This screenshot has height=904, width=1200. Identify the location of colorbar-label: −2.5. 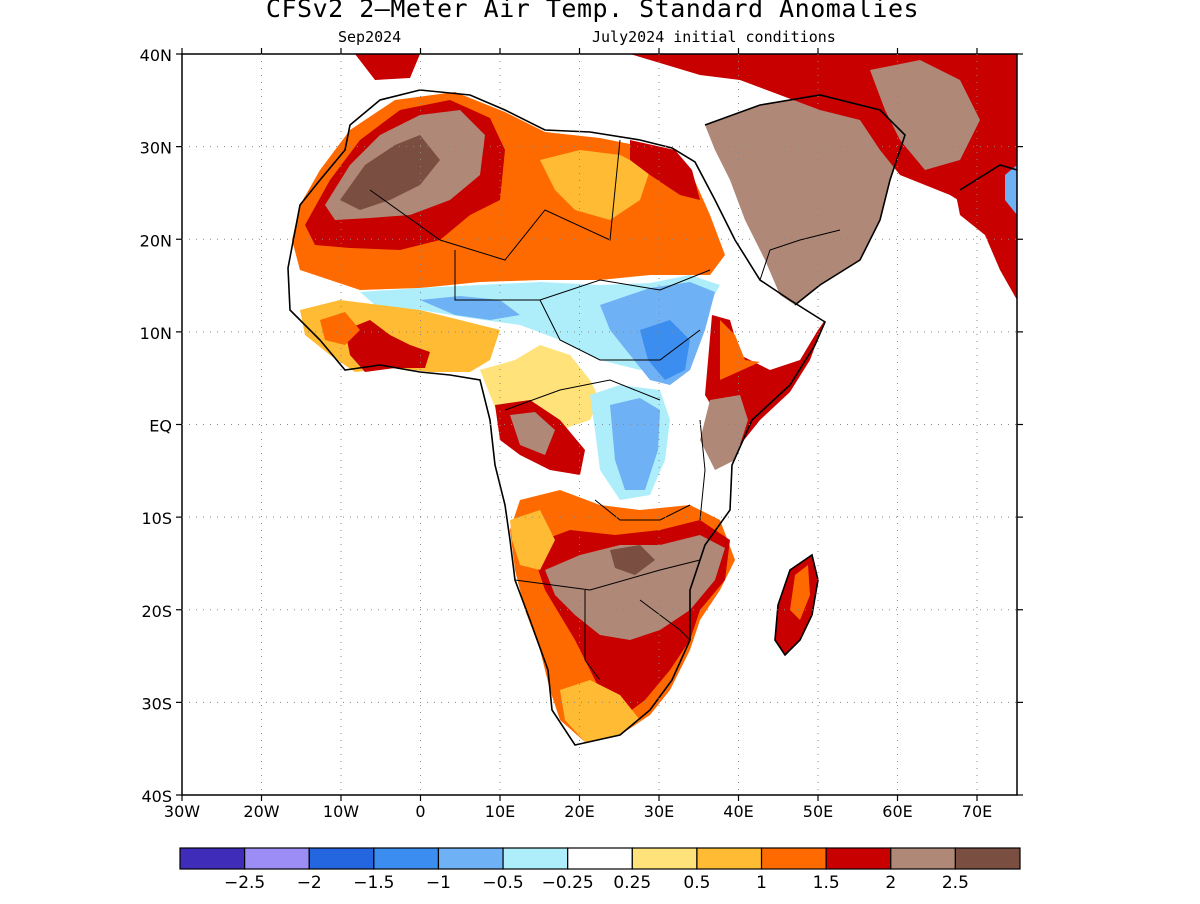
(244, 883).